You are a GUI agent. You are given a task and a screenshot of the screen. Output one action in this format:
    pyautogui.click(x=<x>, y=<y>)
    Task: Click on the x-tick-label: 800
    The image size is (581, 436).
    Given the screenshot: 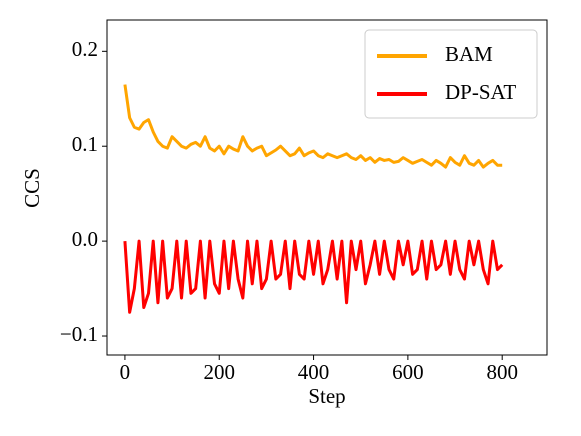 What is the action you would take?
    pyautogui.click(x=502, y=372)
    